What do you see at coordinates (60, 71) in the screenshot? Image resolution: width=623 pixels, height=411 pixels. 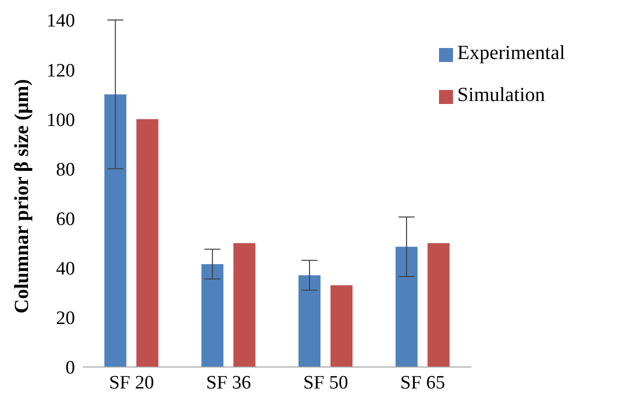 I see `y-tick-label: 120` at bounding box center [60, 71].